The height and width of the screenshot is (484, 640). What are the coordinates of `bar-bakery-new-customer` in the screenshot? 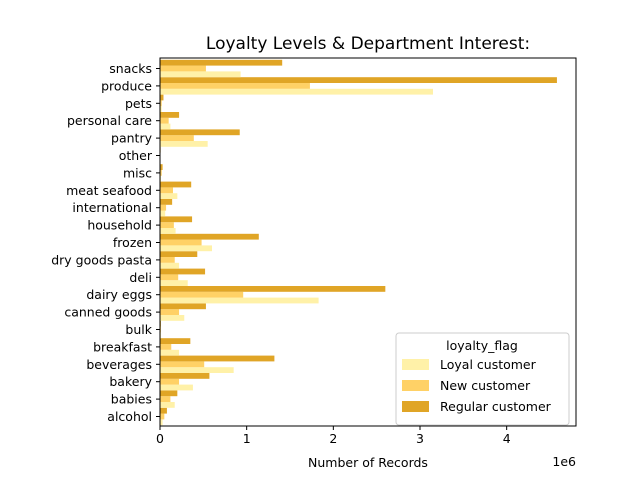 It's located at (169, 382).